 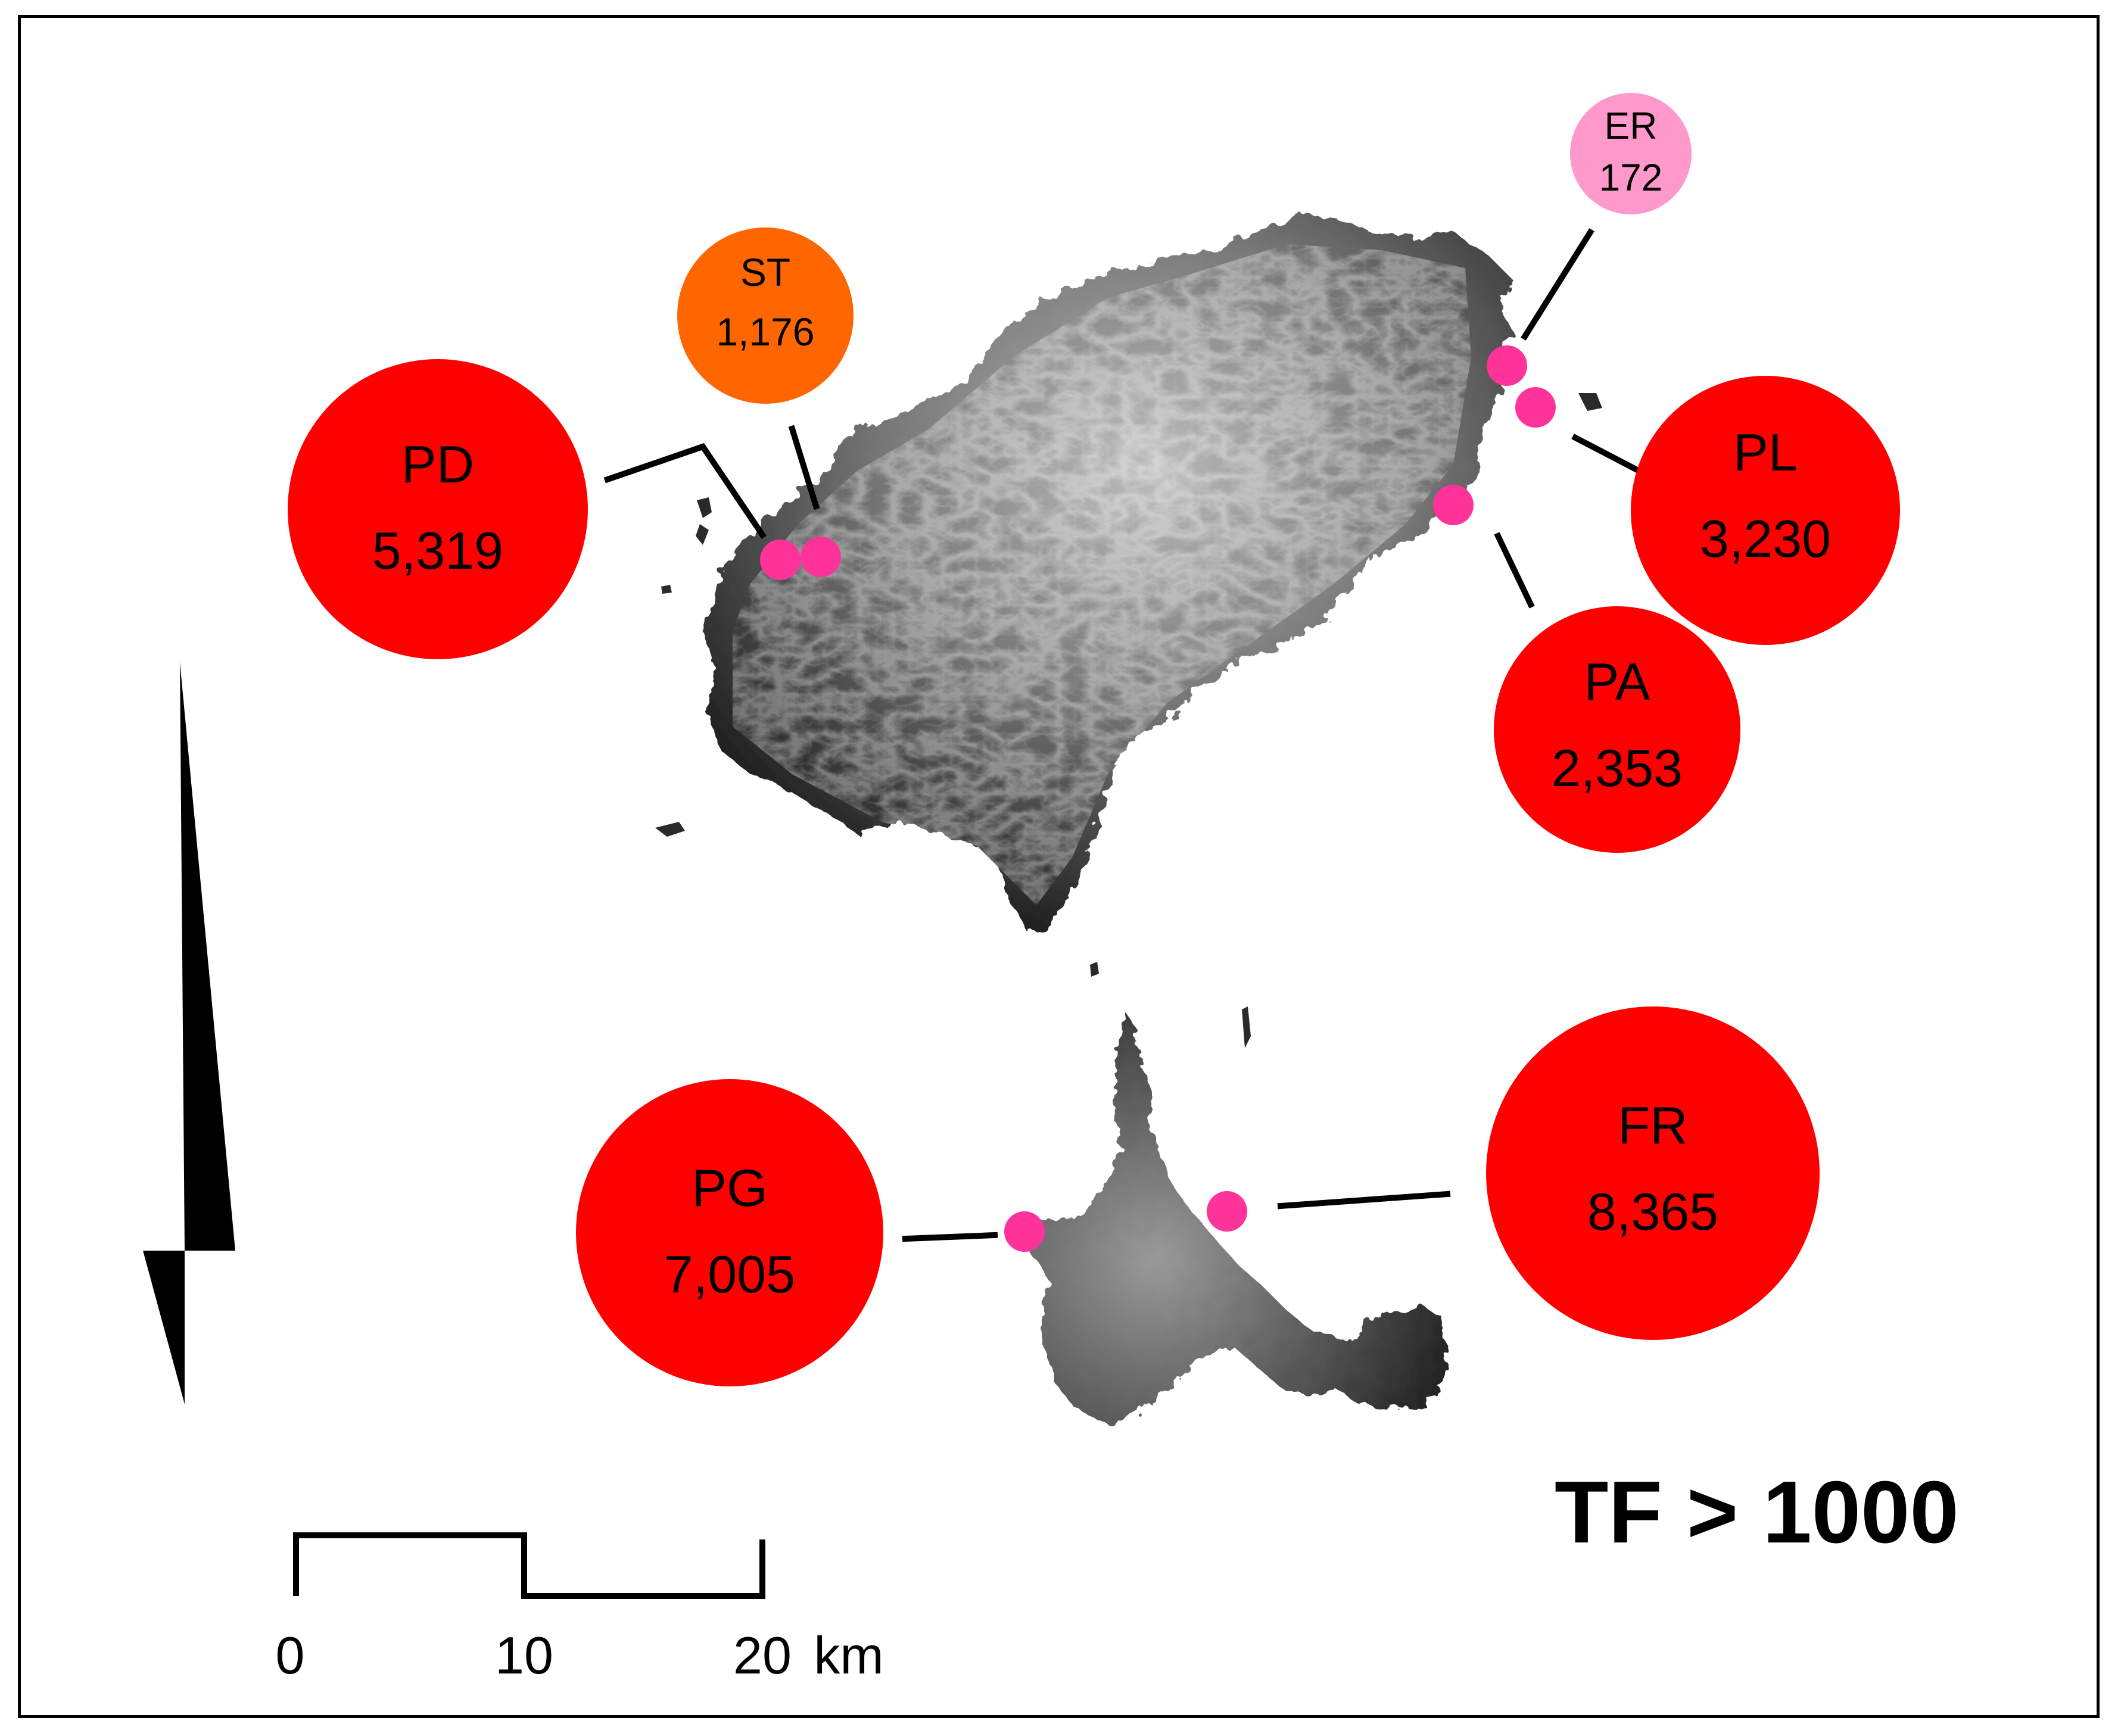 What do you see at coordinates (729, 1187) in the screenshot?
I see `bubble-code: PG` at bounding box center [729, 1187].